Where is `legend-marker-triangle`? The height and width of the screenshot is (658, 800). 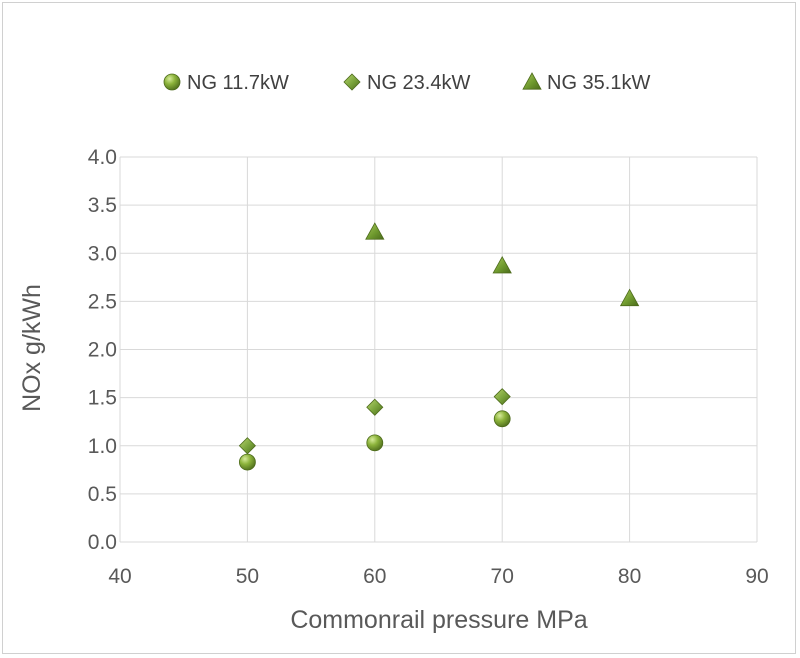
legend-marker-triangle is located at coordinates (532, 81).